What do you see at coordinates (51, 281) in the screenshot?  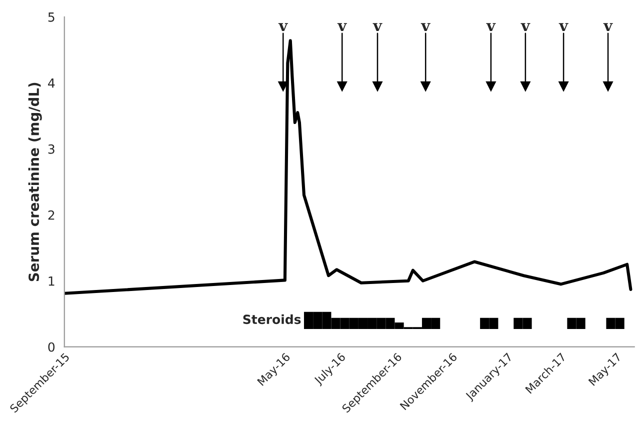 I see `y-tick-label: 1` at bounding box center [51, 281].